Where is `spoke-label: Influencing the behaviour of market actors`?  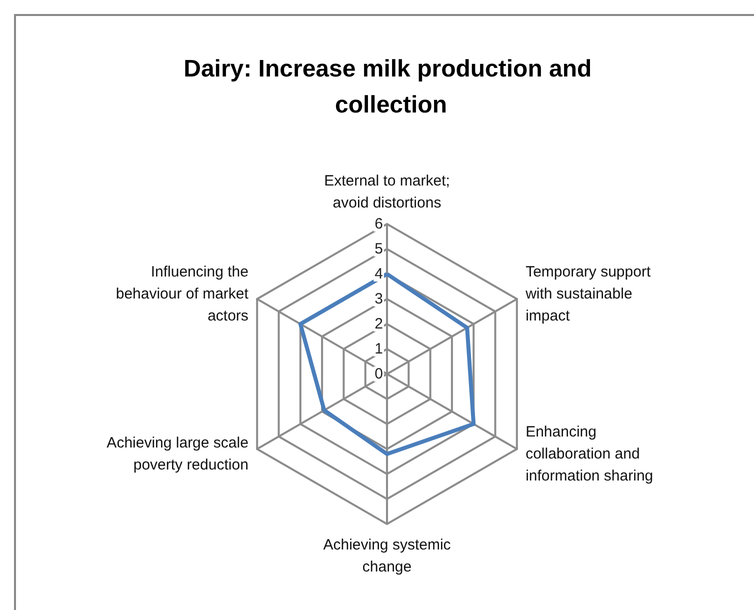 spoke-label: Influencing the behaviour of market actors is located at coordinates (183, 294).